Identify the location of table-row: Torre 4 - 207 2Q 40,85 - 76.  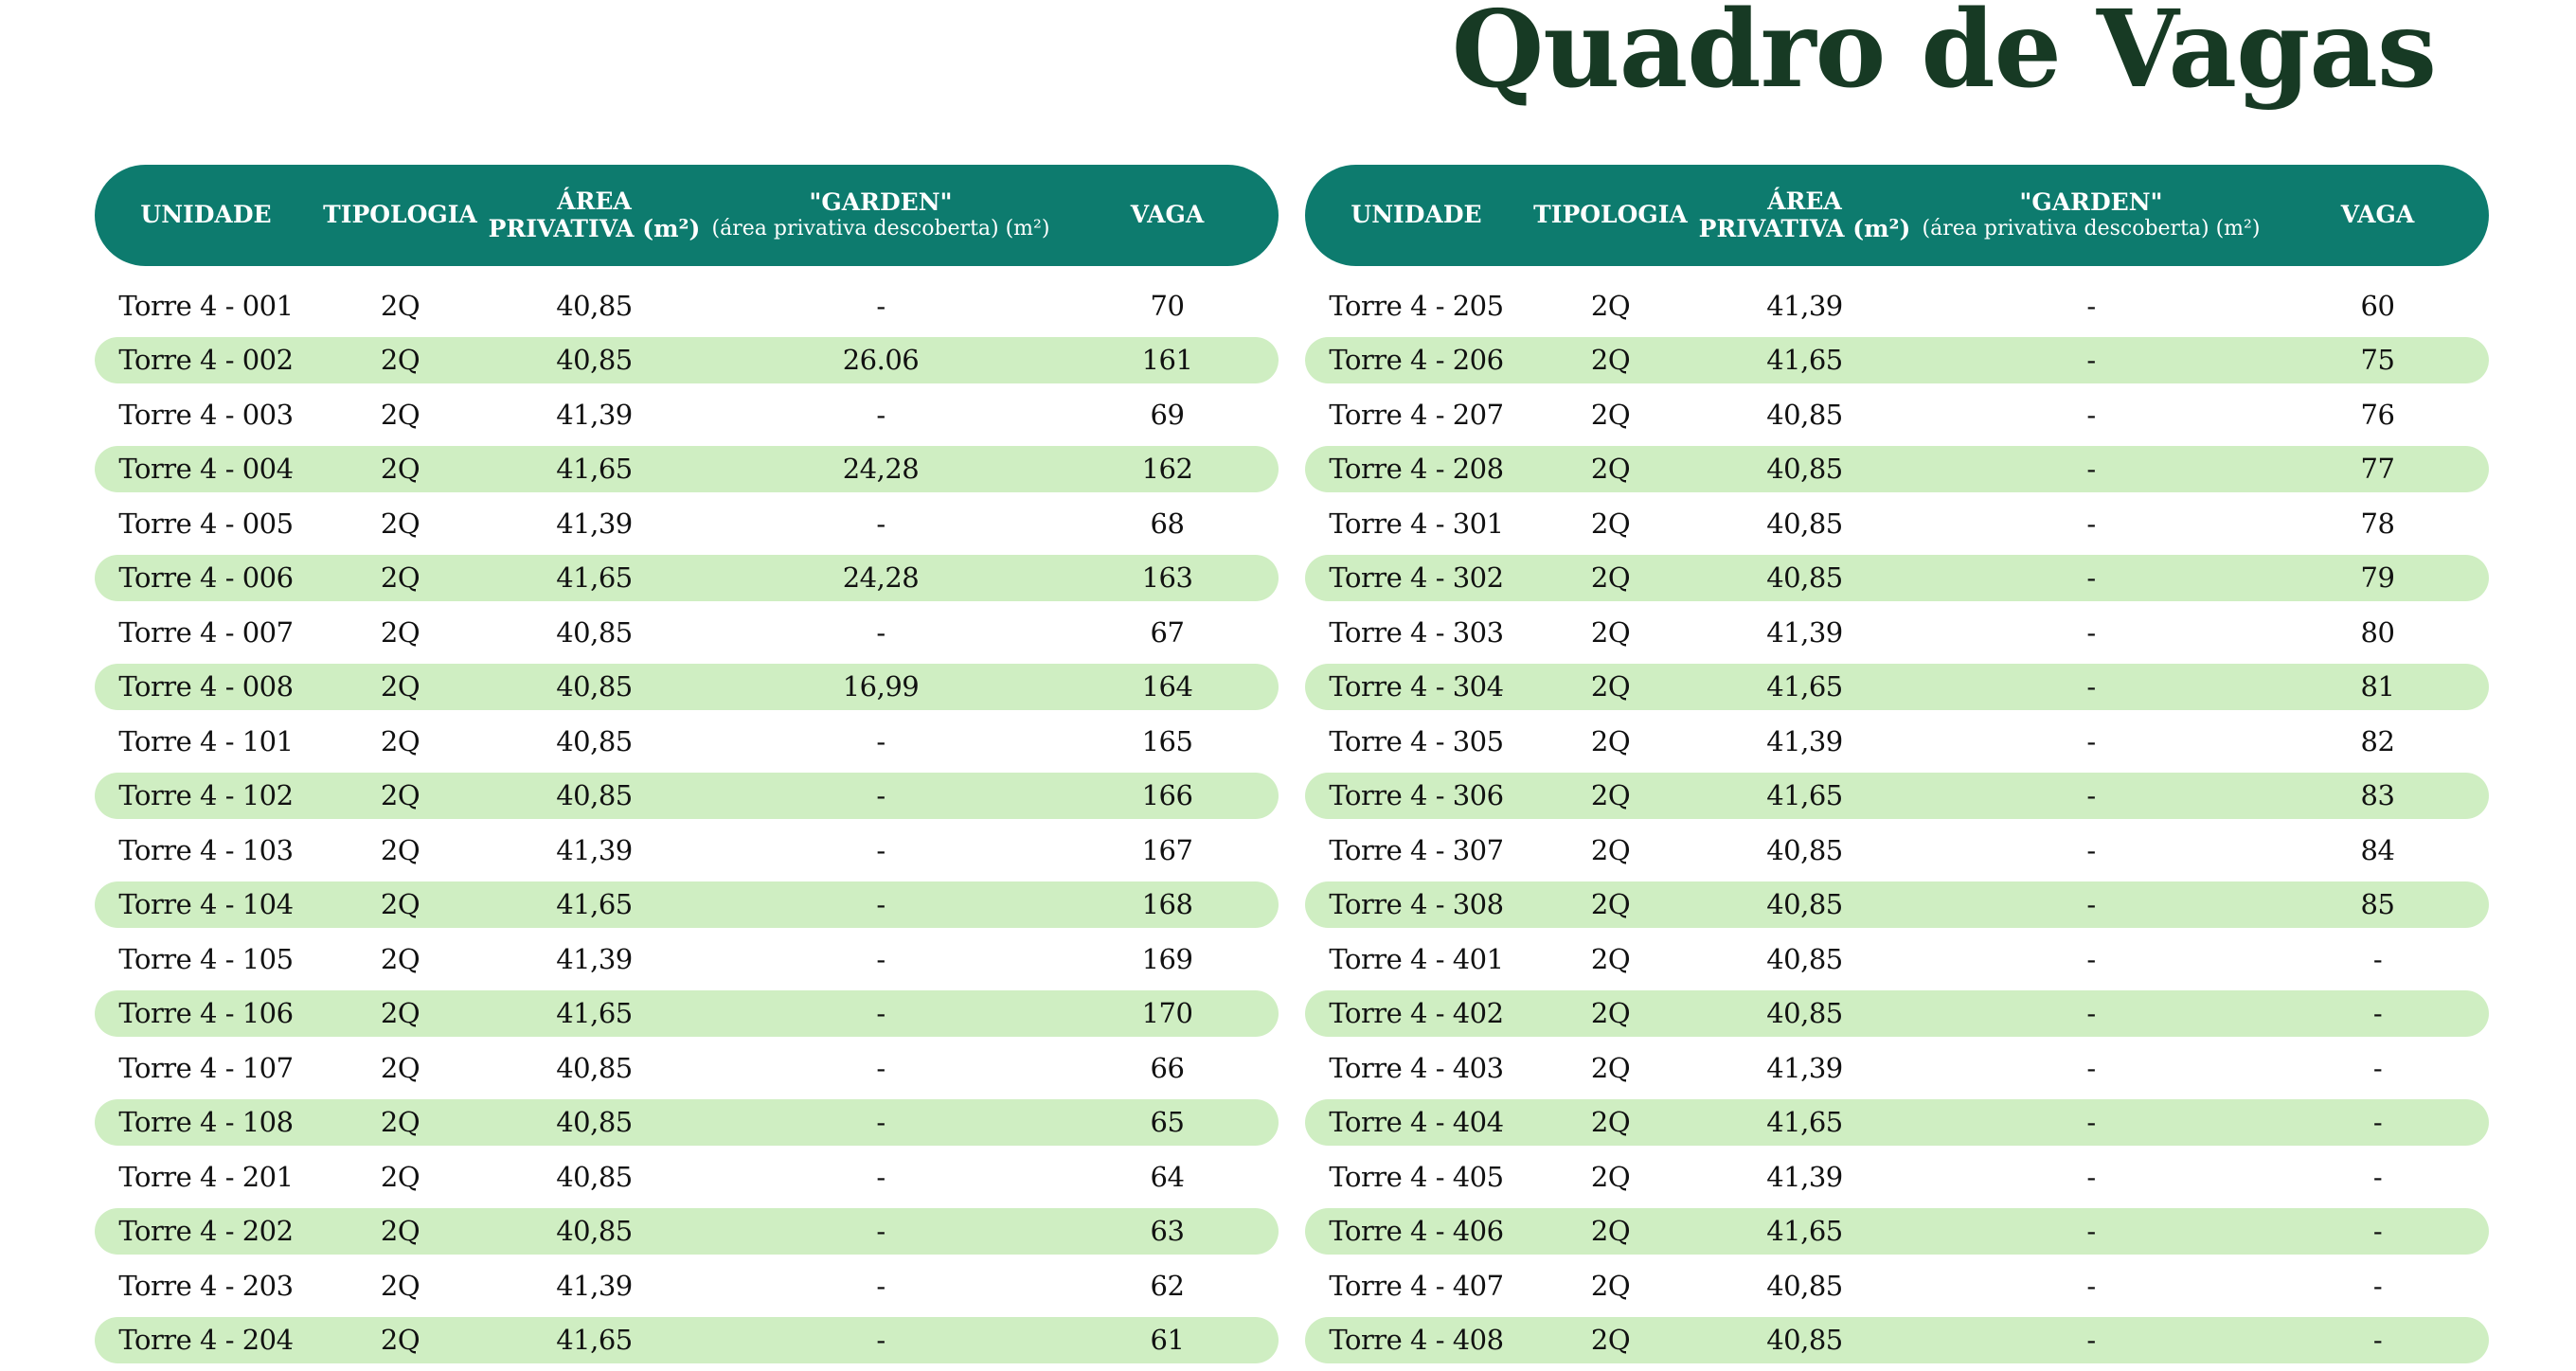
(1897, 414).